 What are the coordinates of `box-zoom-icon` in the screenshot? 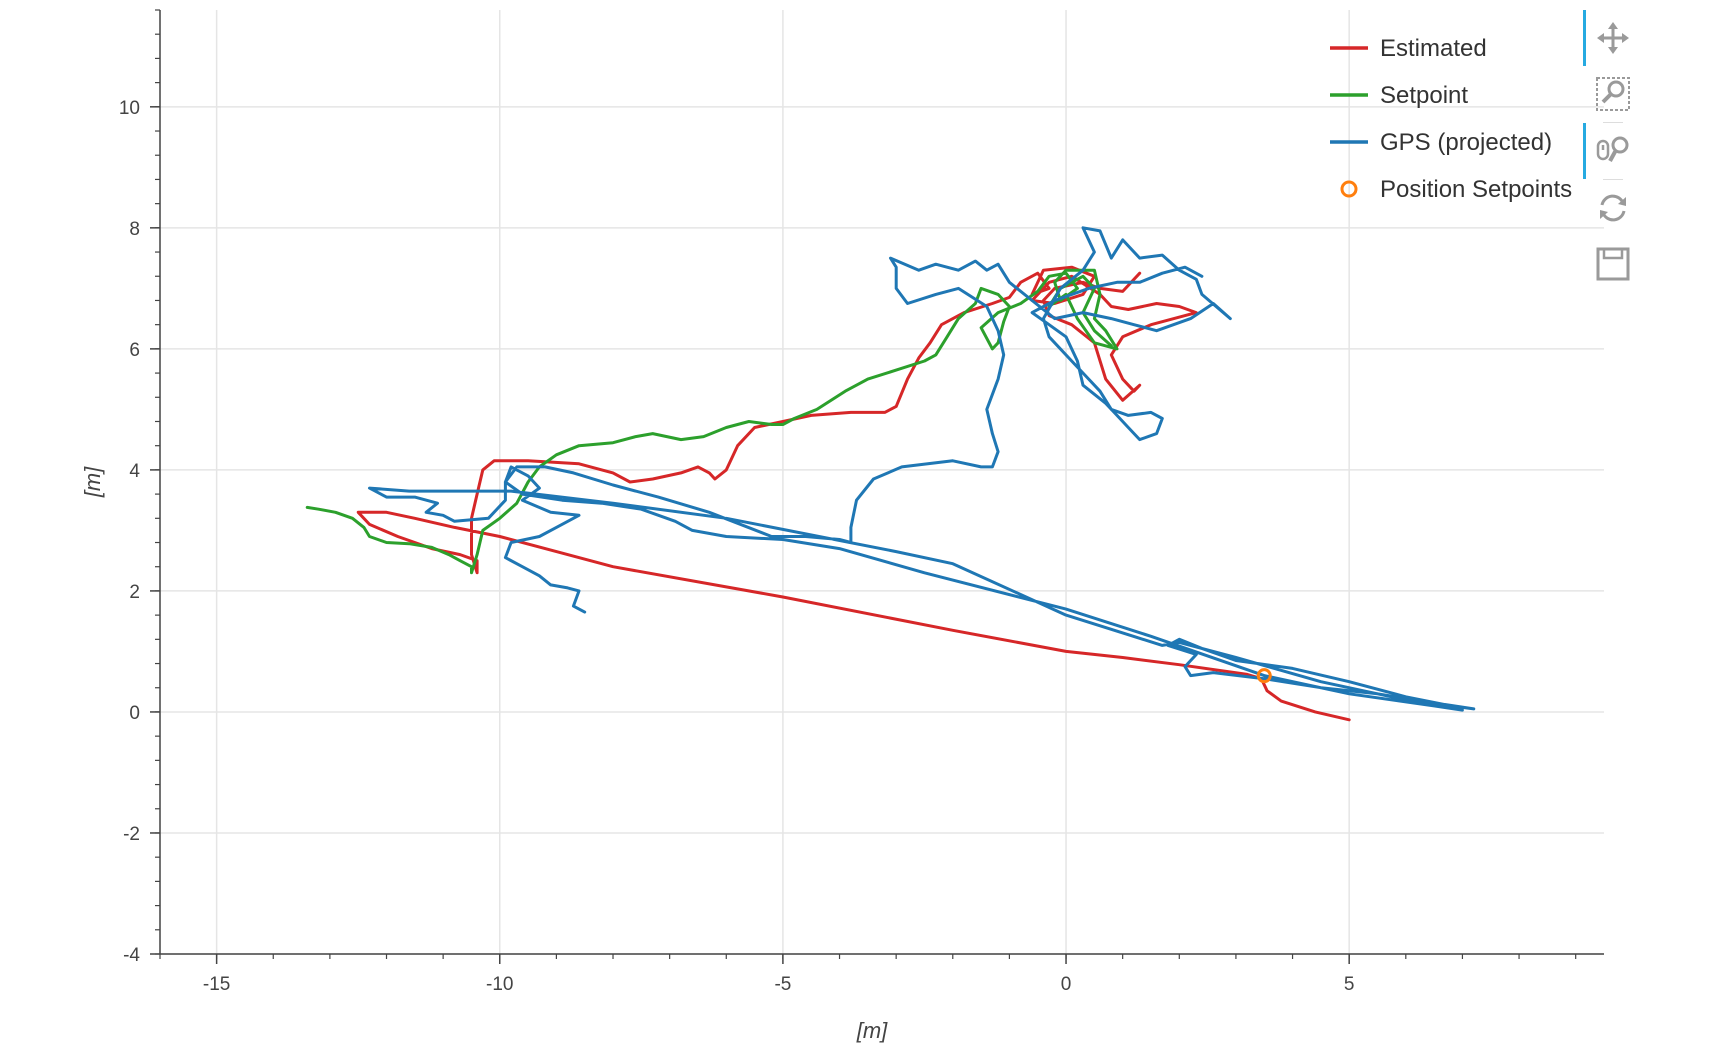 It's located at (1613, 94).